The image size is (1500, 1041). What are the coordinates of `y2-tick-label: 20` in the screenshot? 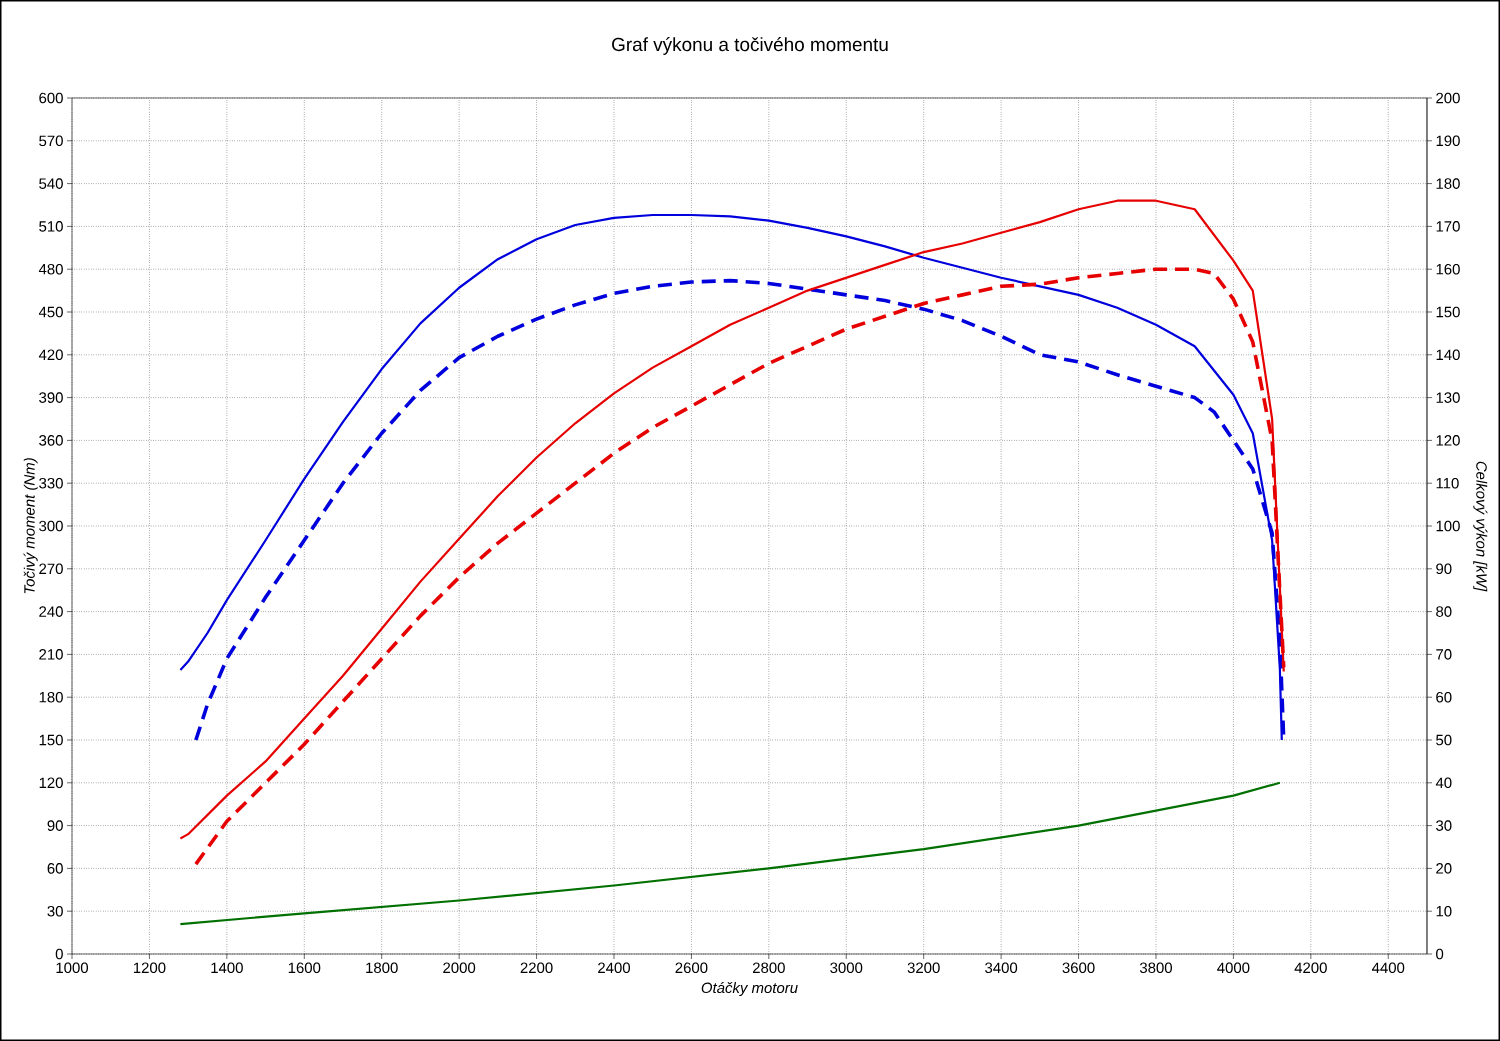 It's located at (1444, 868).